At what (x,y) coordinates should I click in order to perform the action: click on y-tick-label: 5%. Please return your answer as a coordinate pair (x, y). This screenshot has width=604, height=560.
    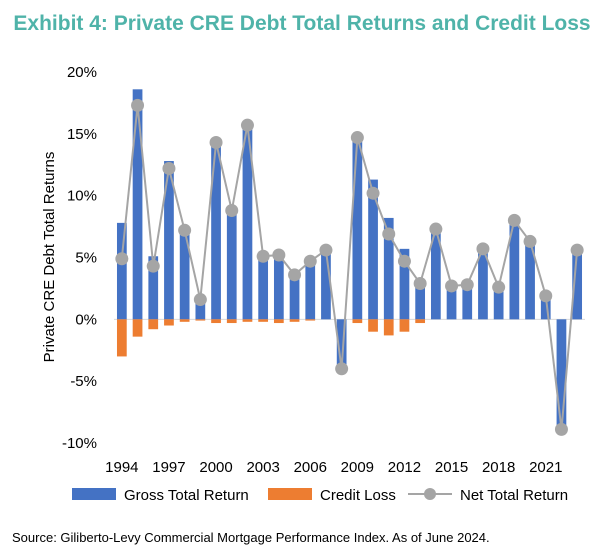
    Looking at the image, I should click on (86, 258).